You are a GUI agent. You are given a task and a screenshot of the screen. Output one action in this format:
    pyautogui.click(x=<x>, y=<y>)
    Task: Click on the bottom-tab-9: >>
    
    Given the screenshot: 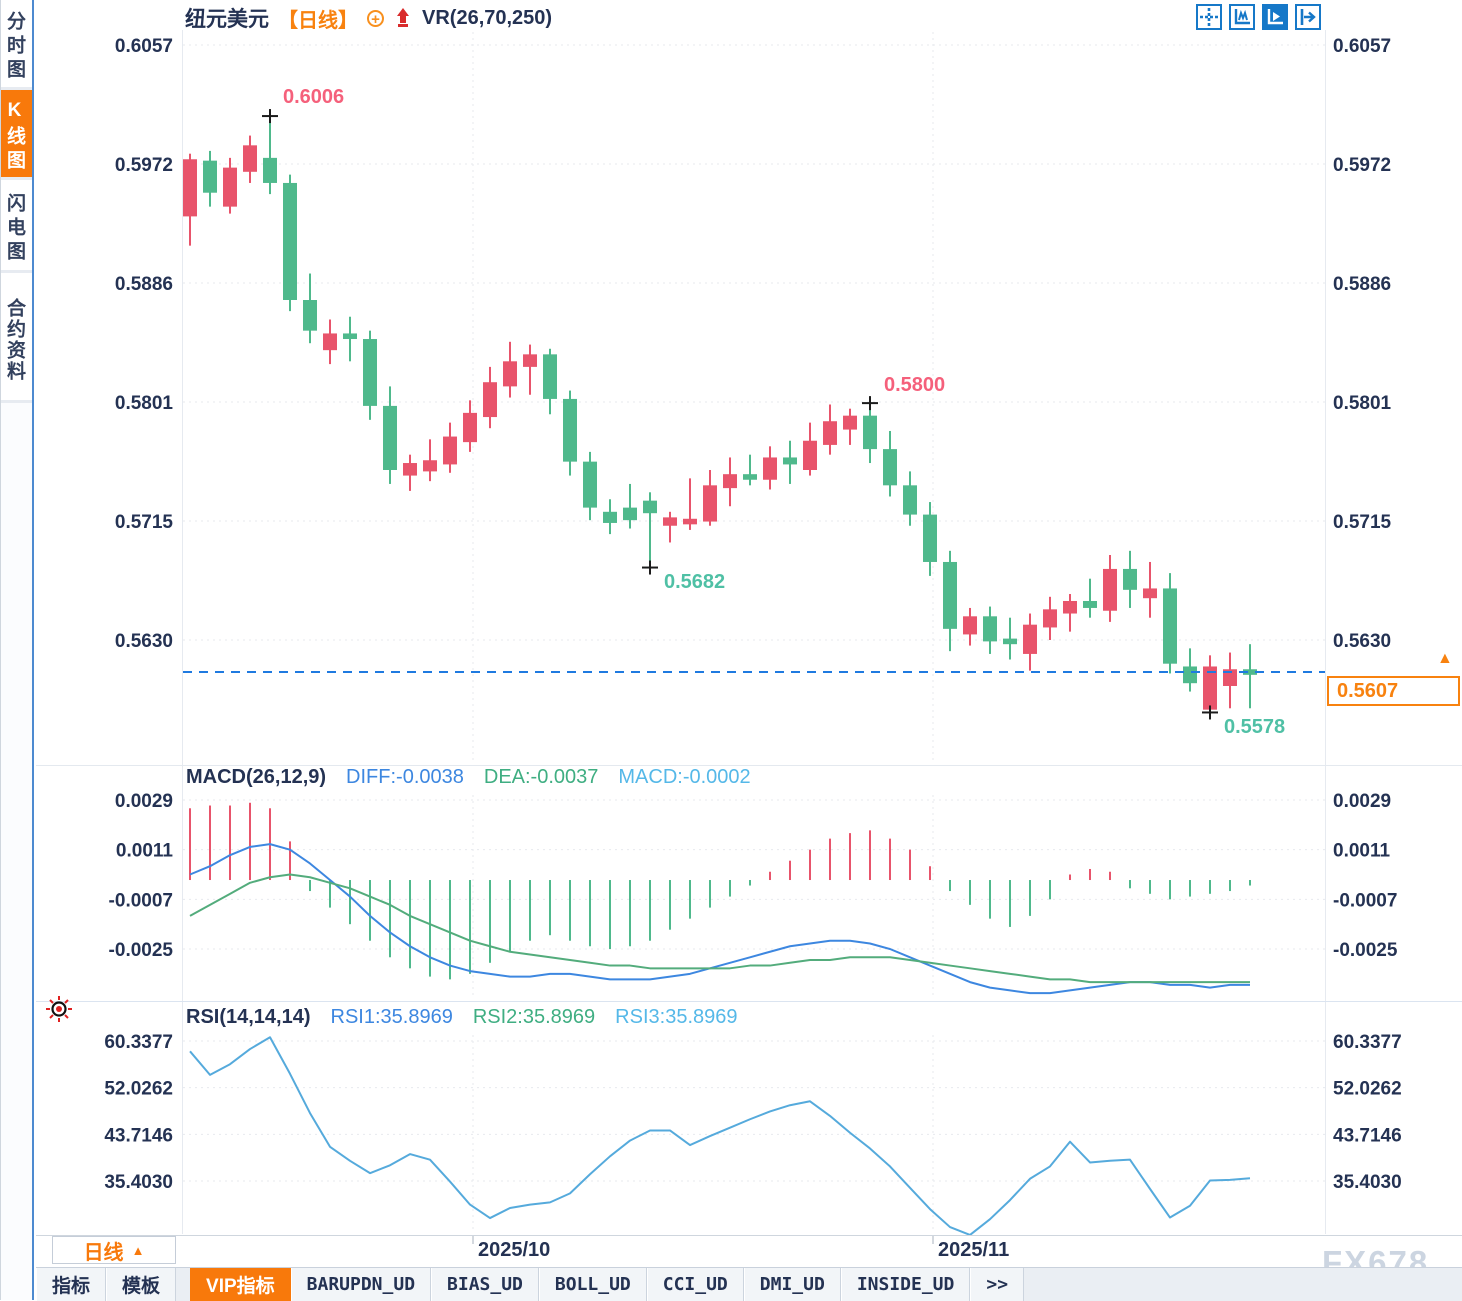 What is the action you would take?
    pyautogui.click(x=997, y=1284)
    